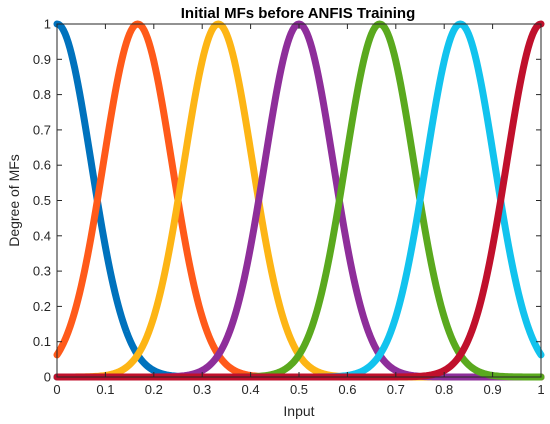 The height and width of the screenshot is (424, 550). I want to click on x-tick-label: 0.7, so click(396, 389).